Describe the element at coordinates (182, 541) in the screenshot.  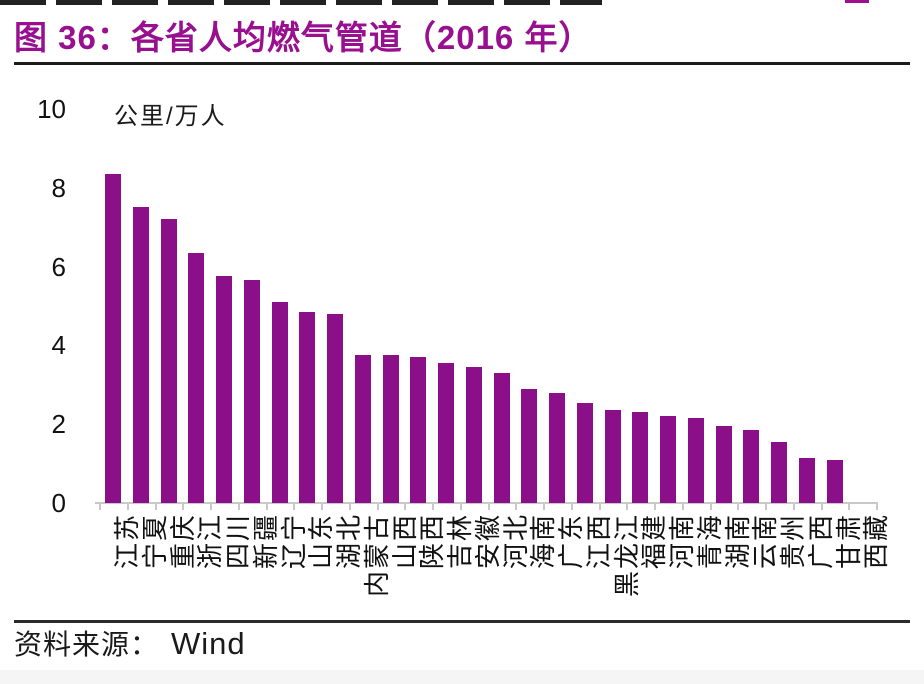
I see `x-axis-label: 重庆` at that location.